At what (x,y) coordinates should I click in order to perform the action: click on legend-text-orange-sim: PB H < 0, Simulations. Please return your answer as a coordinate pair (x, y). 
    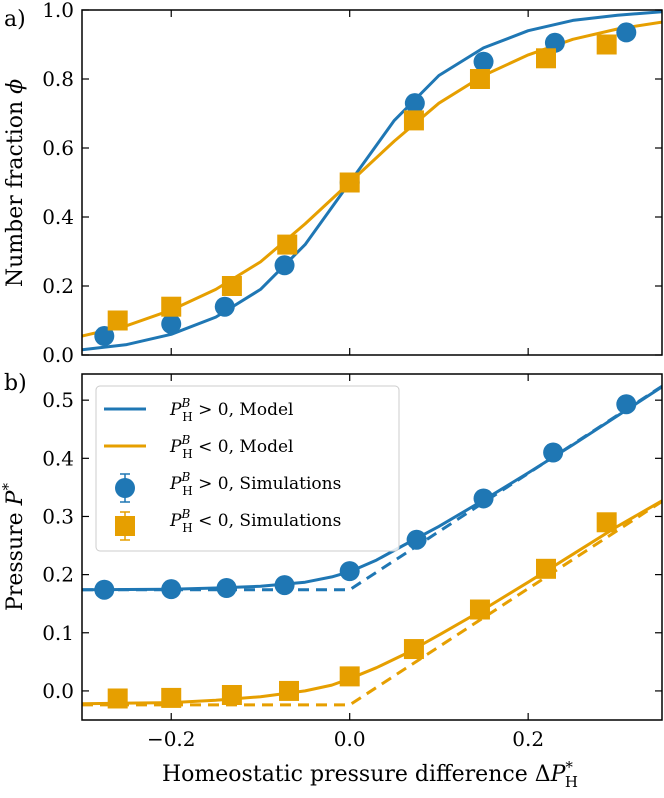
    Looking at the image, I should click on (255, 521).